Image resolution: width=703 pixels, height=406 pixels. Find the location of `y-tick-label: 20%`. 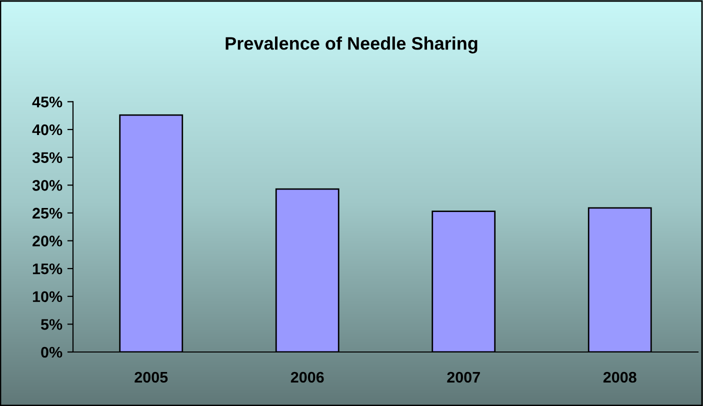

y-tick-label: 20% is located at coordinates (47, 241).